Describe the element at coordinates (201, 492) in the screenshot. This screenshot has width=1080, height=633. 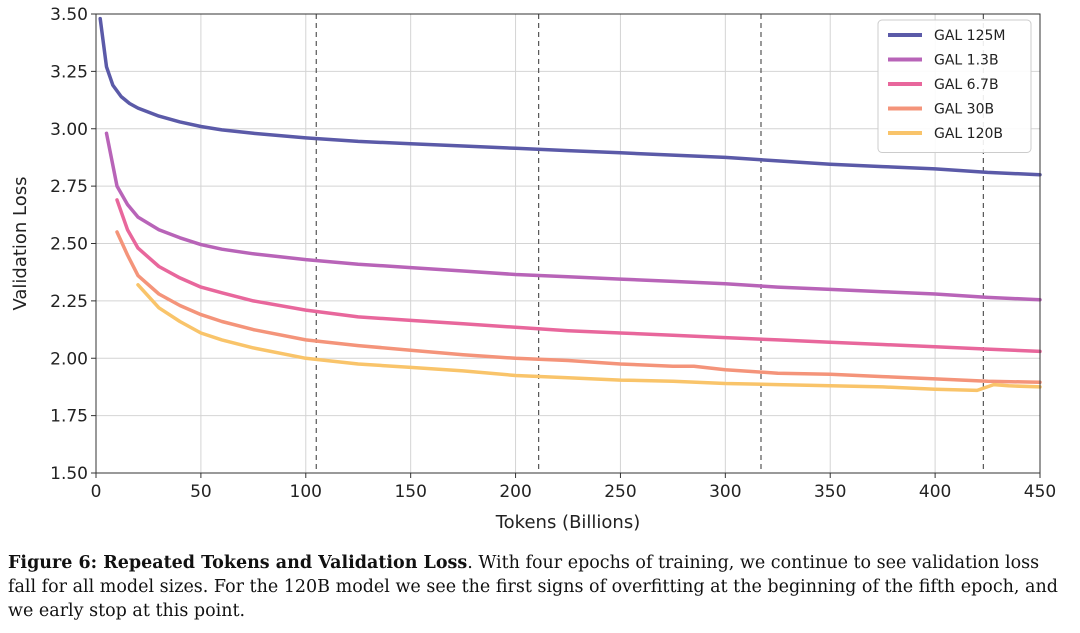
I see `x-tick-label: 50` at that location.